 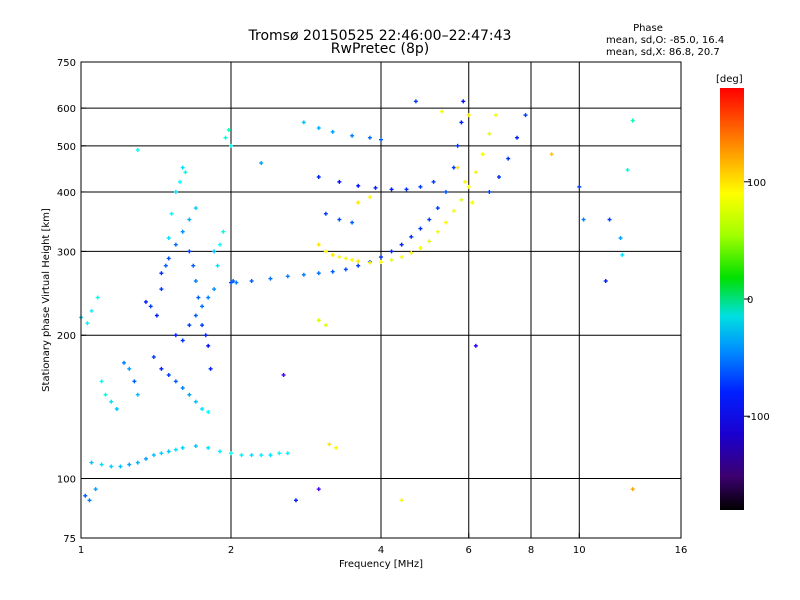 What do you see at coordinates (681, 550) in the screenshot?
I see `x-tick-label: 16` at bounding box center [681, 550].